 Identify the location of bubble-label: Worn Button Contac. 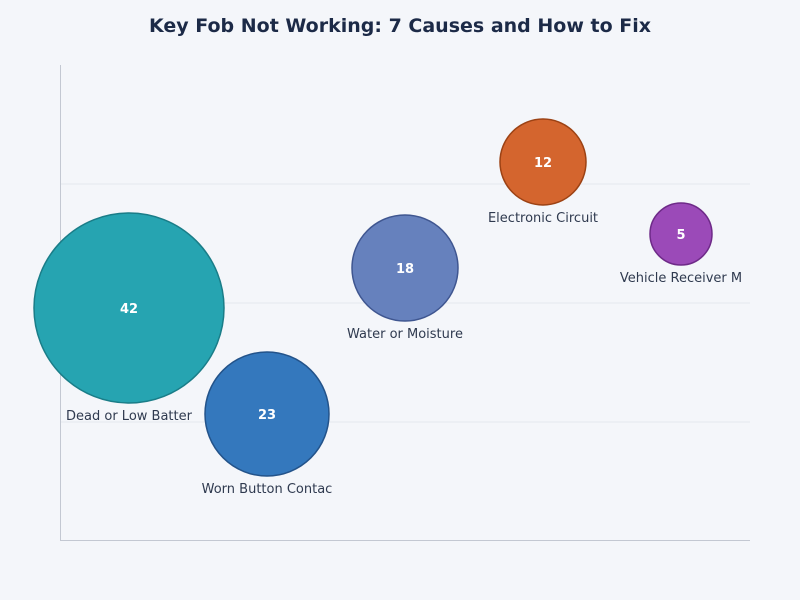
(267, 489).